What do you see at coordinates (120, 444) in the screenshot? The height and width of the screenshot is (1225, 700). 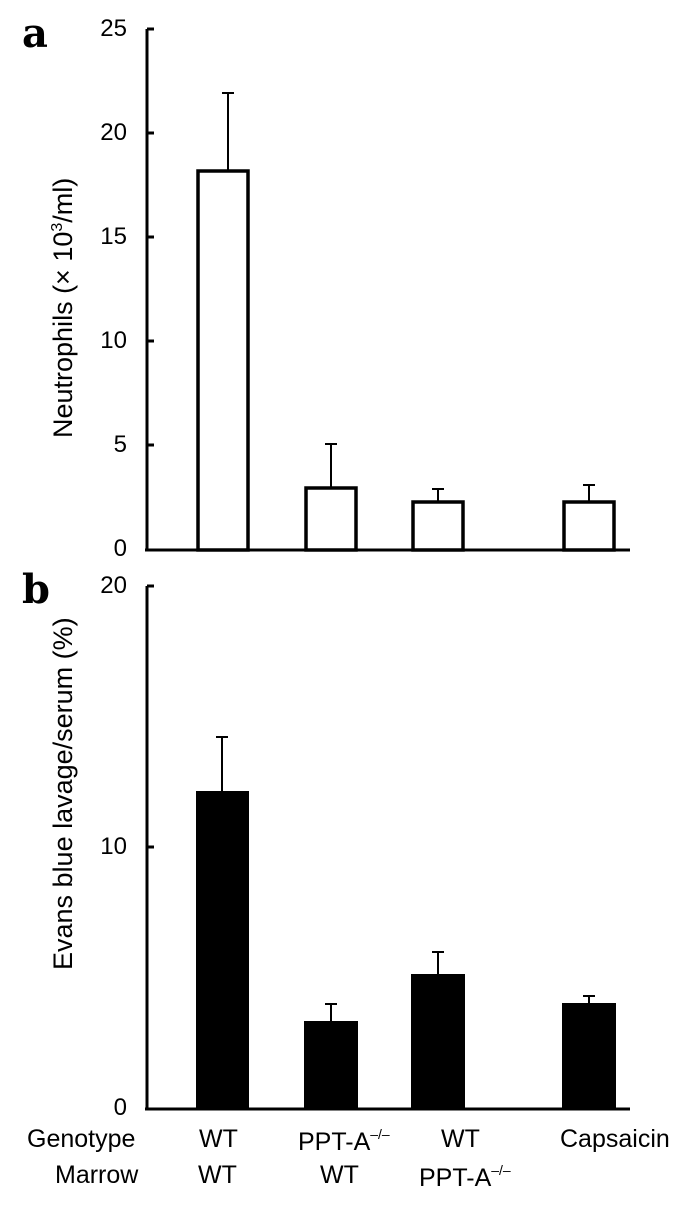 I see `panel-a-tick-5: 5` at bounding box center [120, 444].